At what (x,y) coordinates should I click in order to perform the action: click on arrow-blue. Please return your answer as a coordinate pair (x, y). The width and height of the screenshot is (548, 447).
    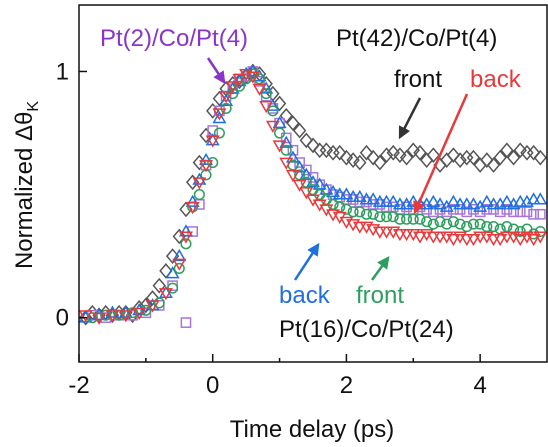
    Looking at the image, I should click on (306, 261).